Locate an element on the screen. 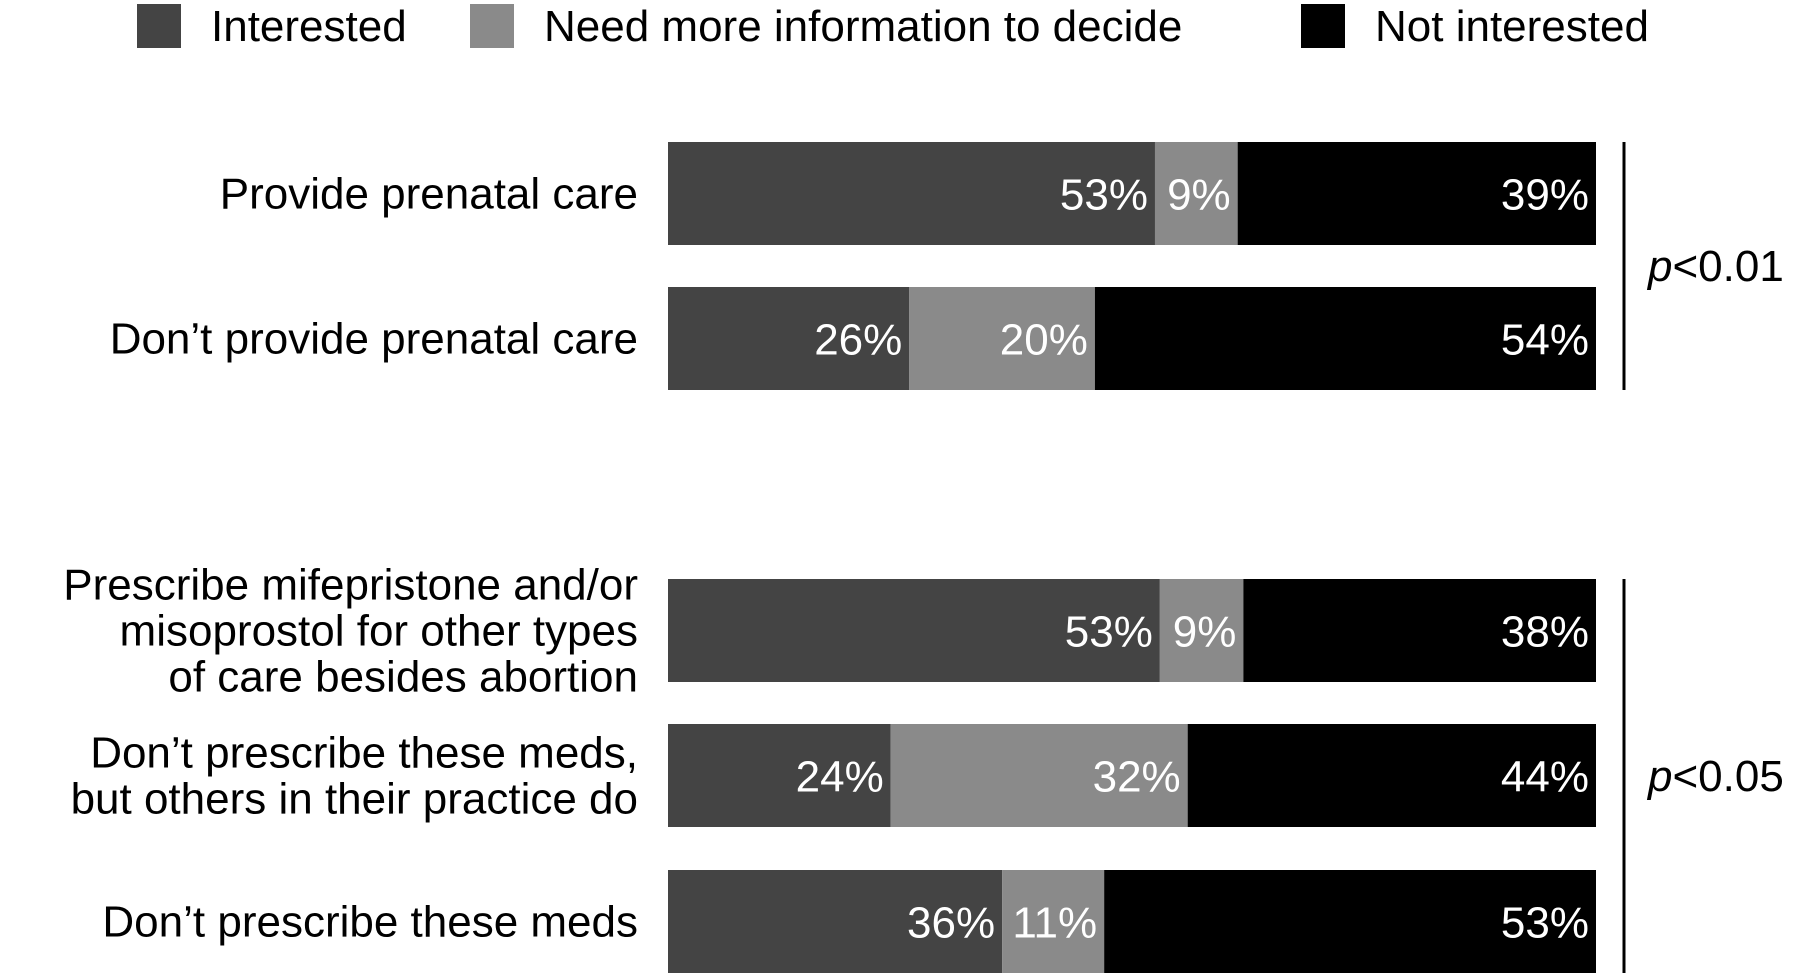 This screenshot has width=1800, height=975. bar-row: 24% 32% 44% is located at coordinates (1132, 775).